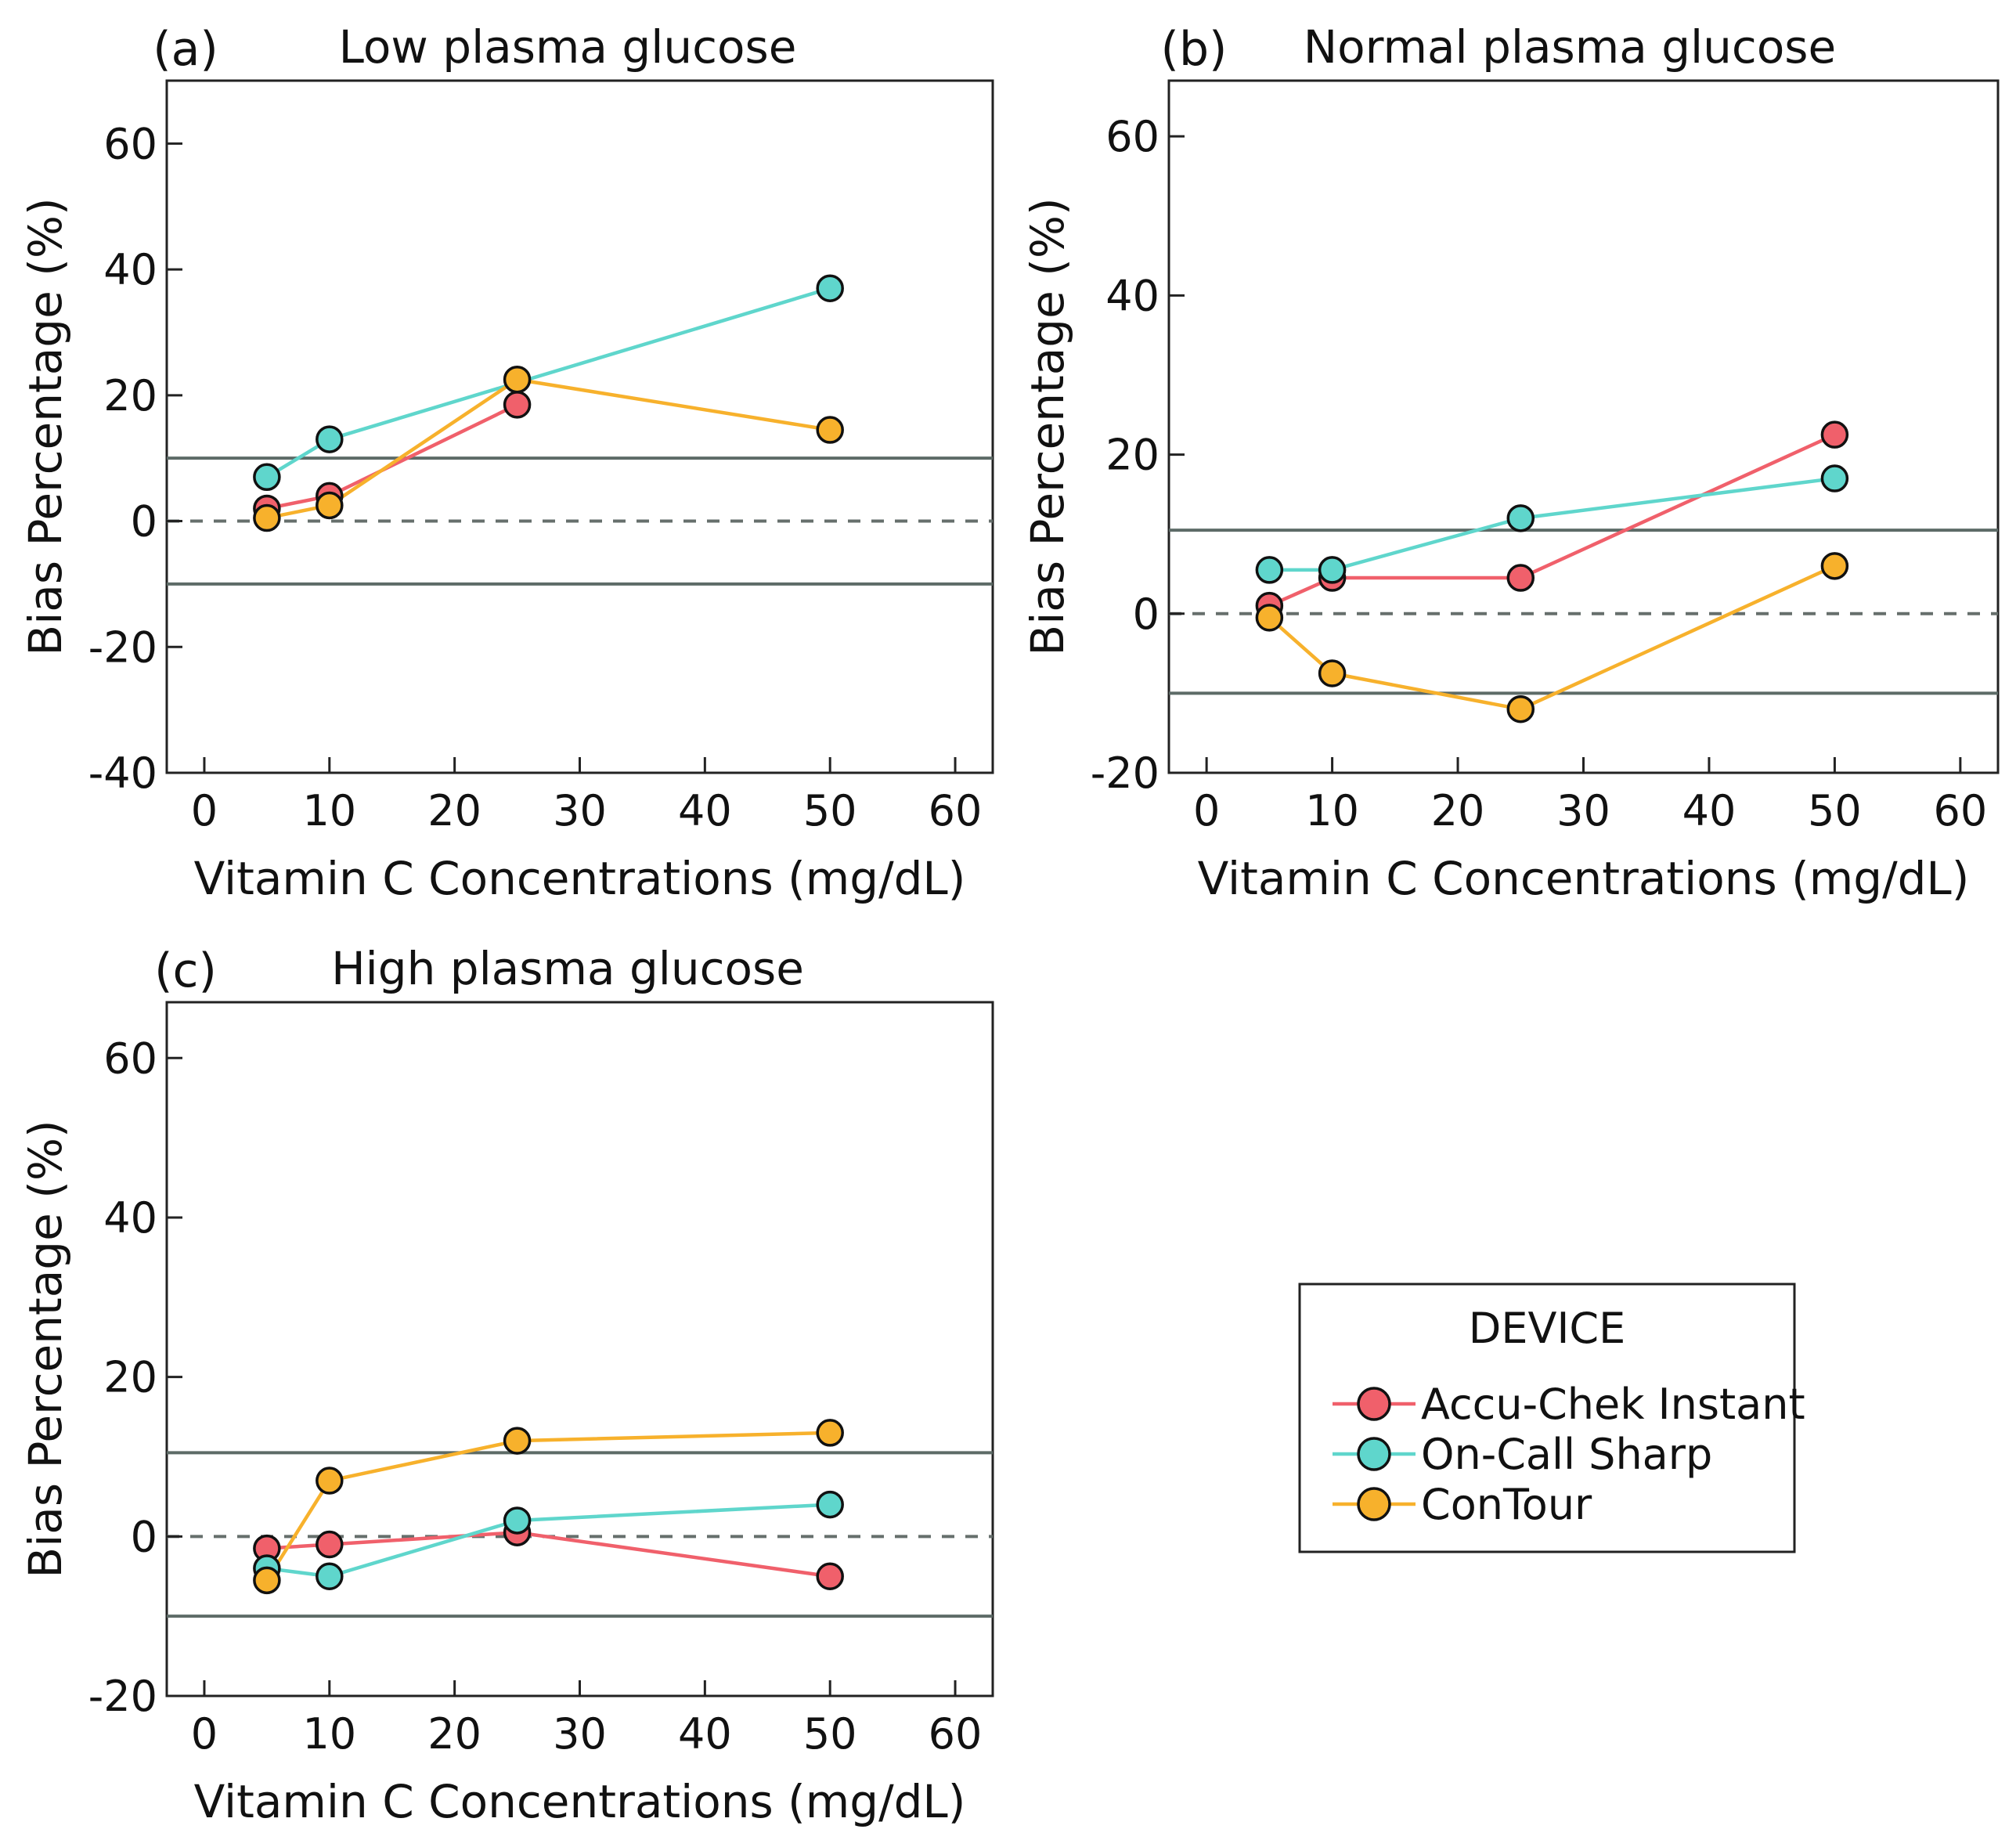 This screenshot has width=2016, height=1840. Describe the element at coordinates (1506, 1504) in the screenshot. I see `legend-label: ConTour` at that location.